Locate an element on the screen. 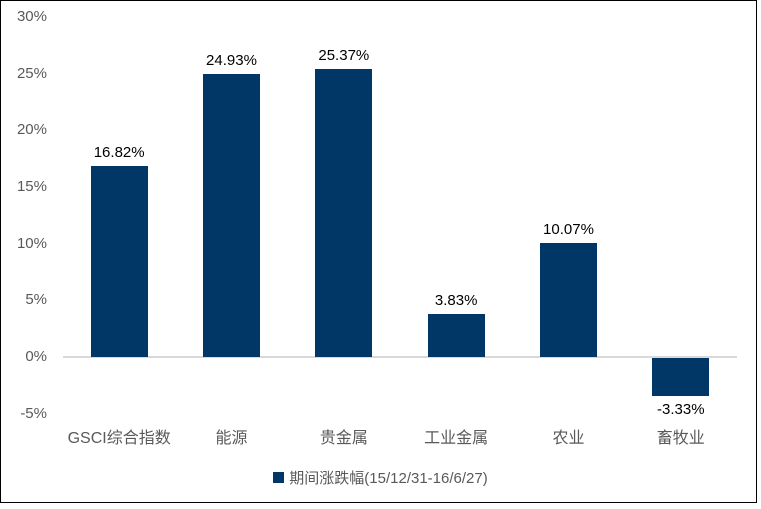  x-axis: GSCI综合指数 能源 贵金属 工业金属 农业 畜牧业 is located at coordinates (400, 439).